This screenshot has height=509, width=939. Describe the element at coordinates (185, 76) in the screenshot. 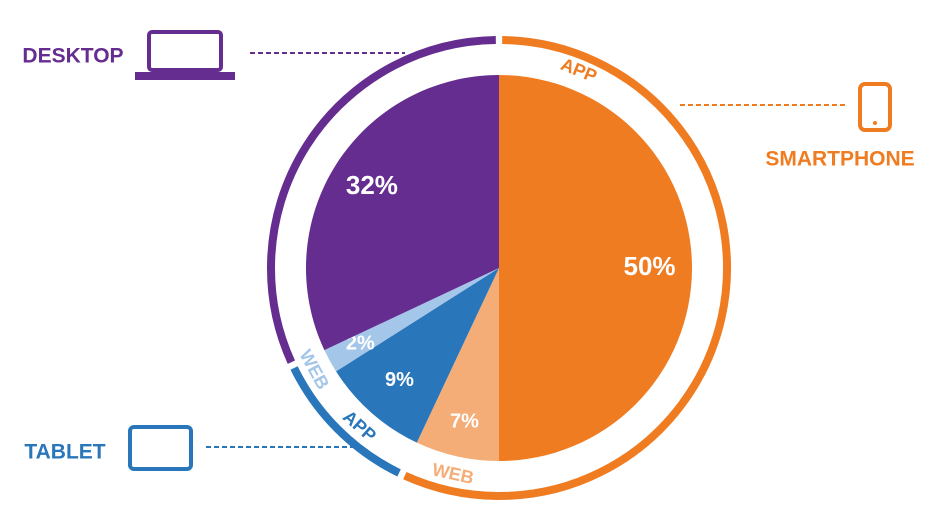

I see `laptop-base` at that location.